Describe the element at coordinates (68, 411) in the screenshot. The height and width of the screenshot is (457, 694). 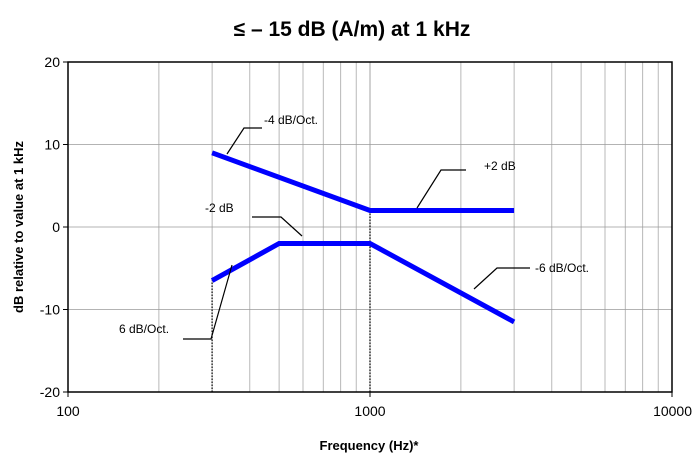
I see `x-tick-label: 100` at that location.